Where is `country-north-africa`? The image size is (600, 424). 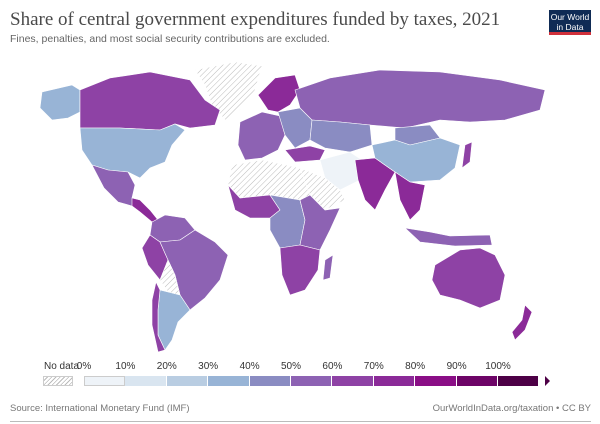 country-north-africa is located at coordinates (269, 180).